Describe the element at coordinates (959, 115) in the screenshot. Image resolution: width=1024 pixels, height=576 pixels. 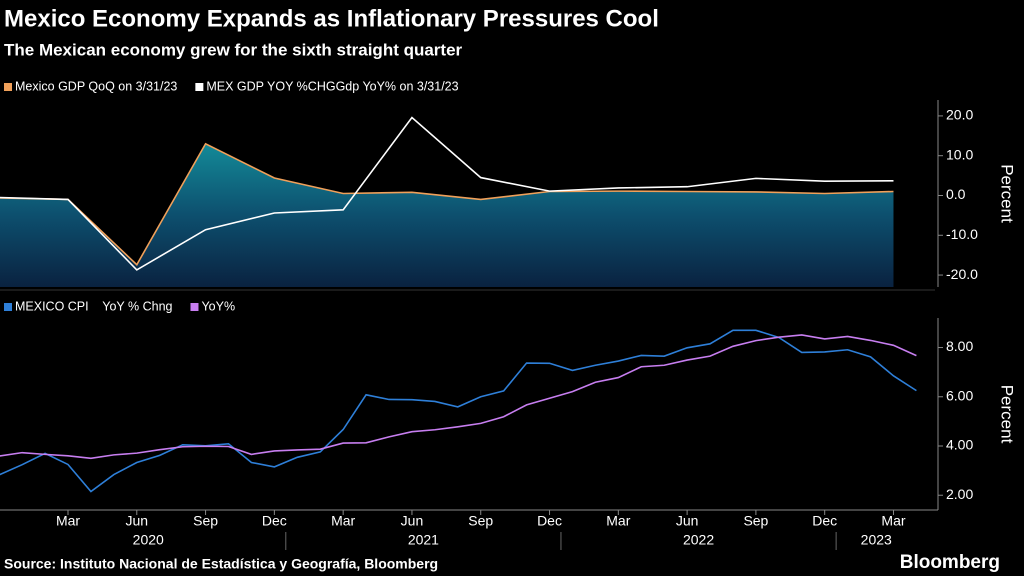
I see `y-tick-label: 20.0` at that location.